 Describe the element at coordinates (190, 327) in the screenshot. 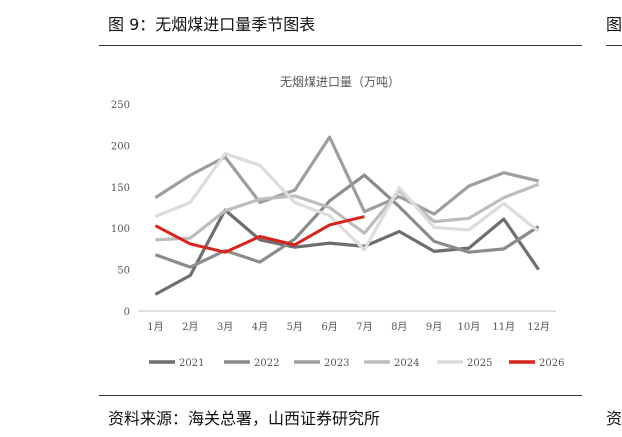

I see `x-tick-label: 2月` at that location.